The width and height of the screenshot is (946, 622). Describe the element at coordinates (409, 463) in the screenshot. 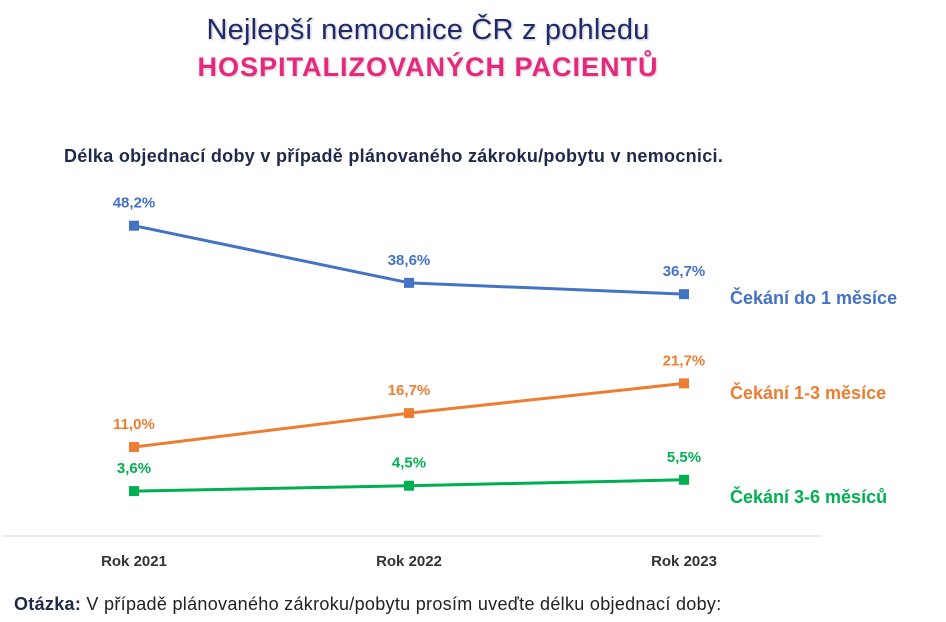

I see `data-label: 4,5%` at that location.